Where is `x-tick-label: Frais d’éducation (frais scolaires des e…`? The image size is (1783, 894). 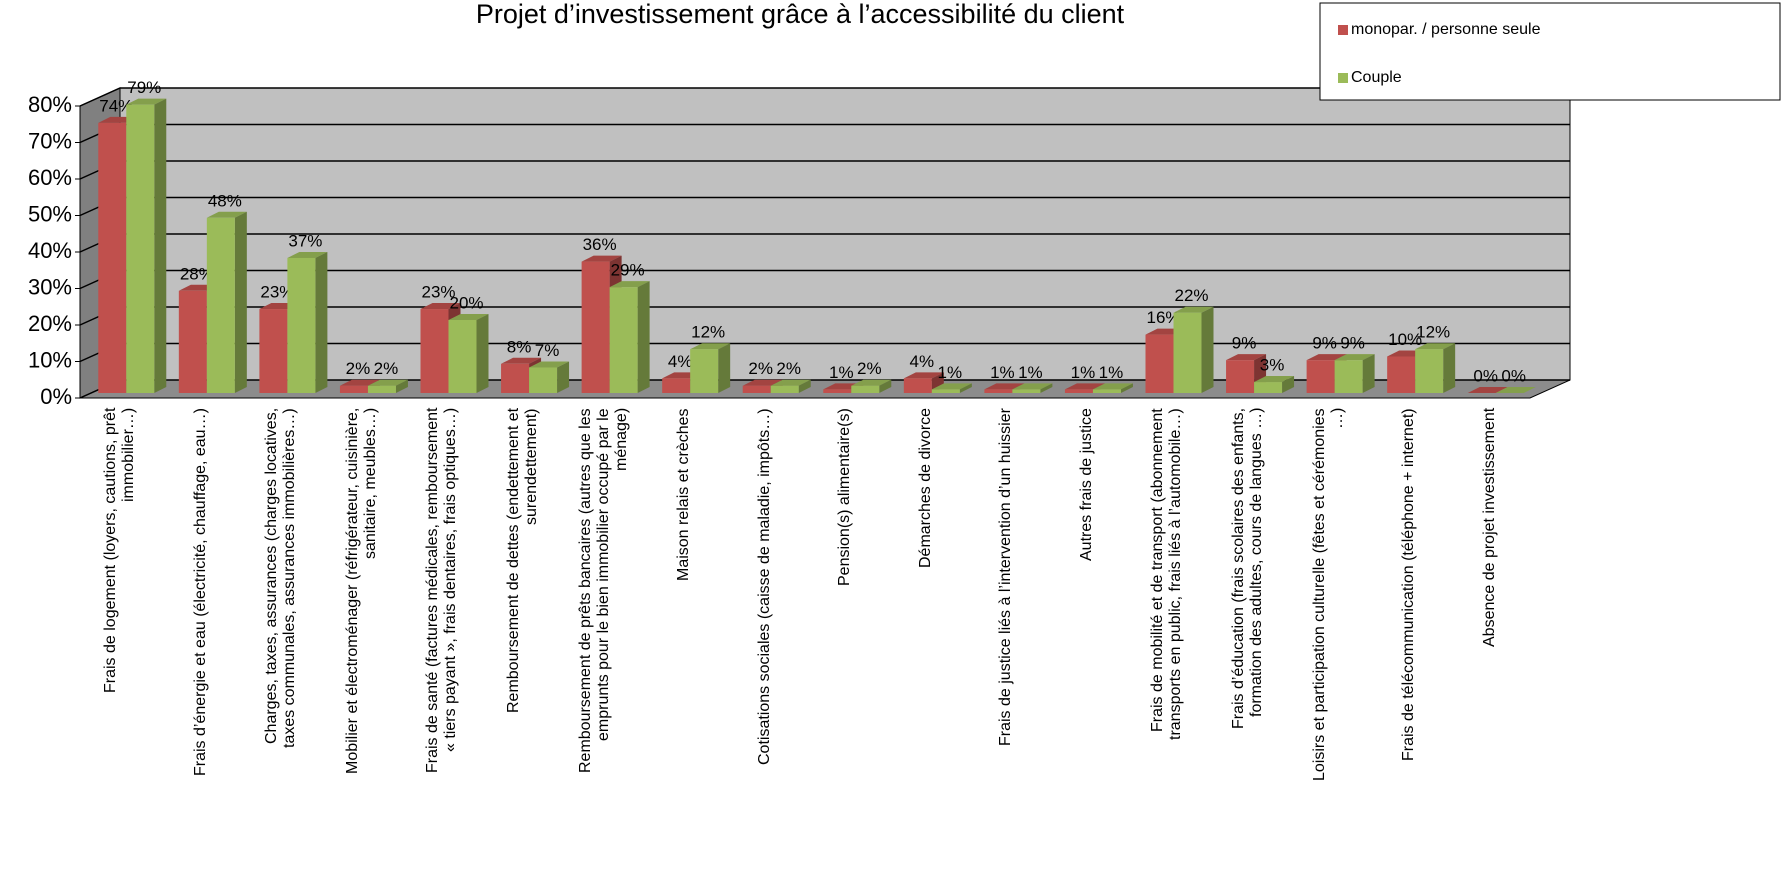
x-tick-label: Frais d’éducation (frais scolaires des e… is located at coordinates (1248, 569).